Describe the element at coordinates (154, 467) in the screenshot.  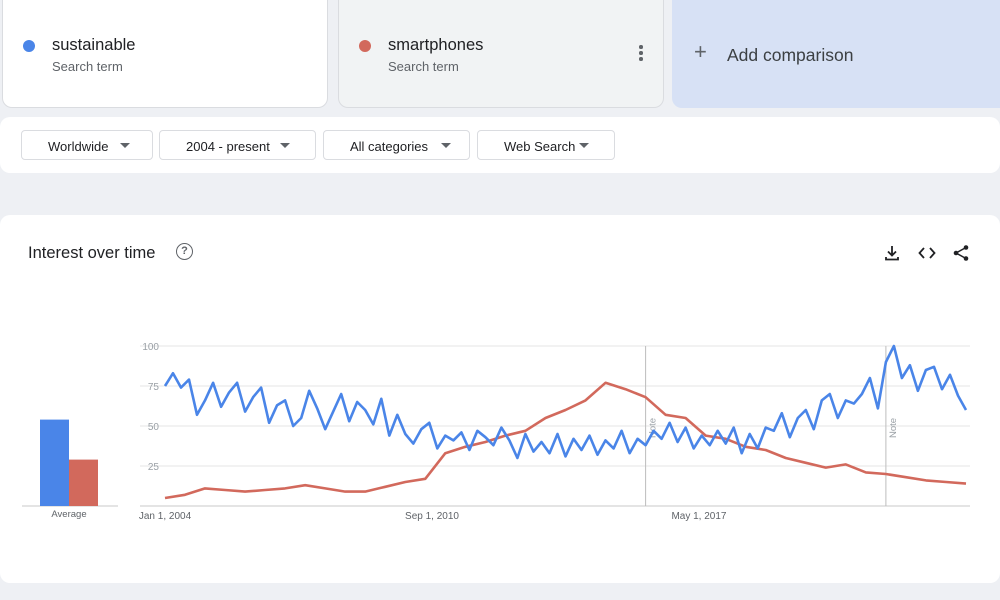
I see `y-tick-label: 25` at that location.